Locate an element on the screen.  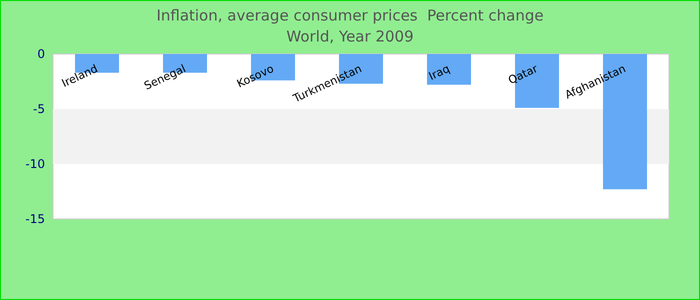
y-tick-label: -10 is located at coordinates (35, 164).